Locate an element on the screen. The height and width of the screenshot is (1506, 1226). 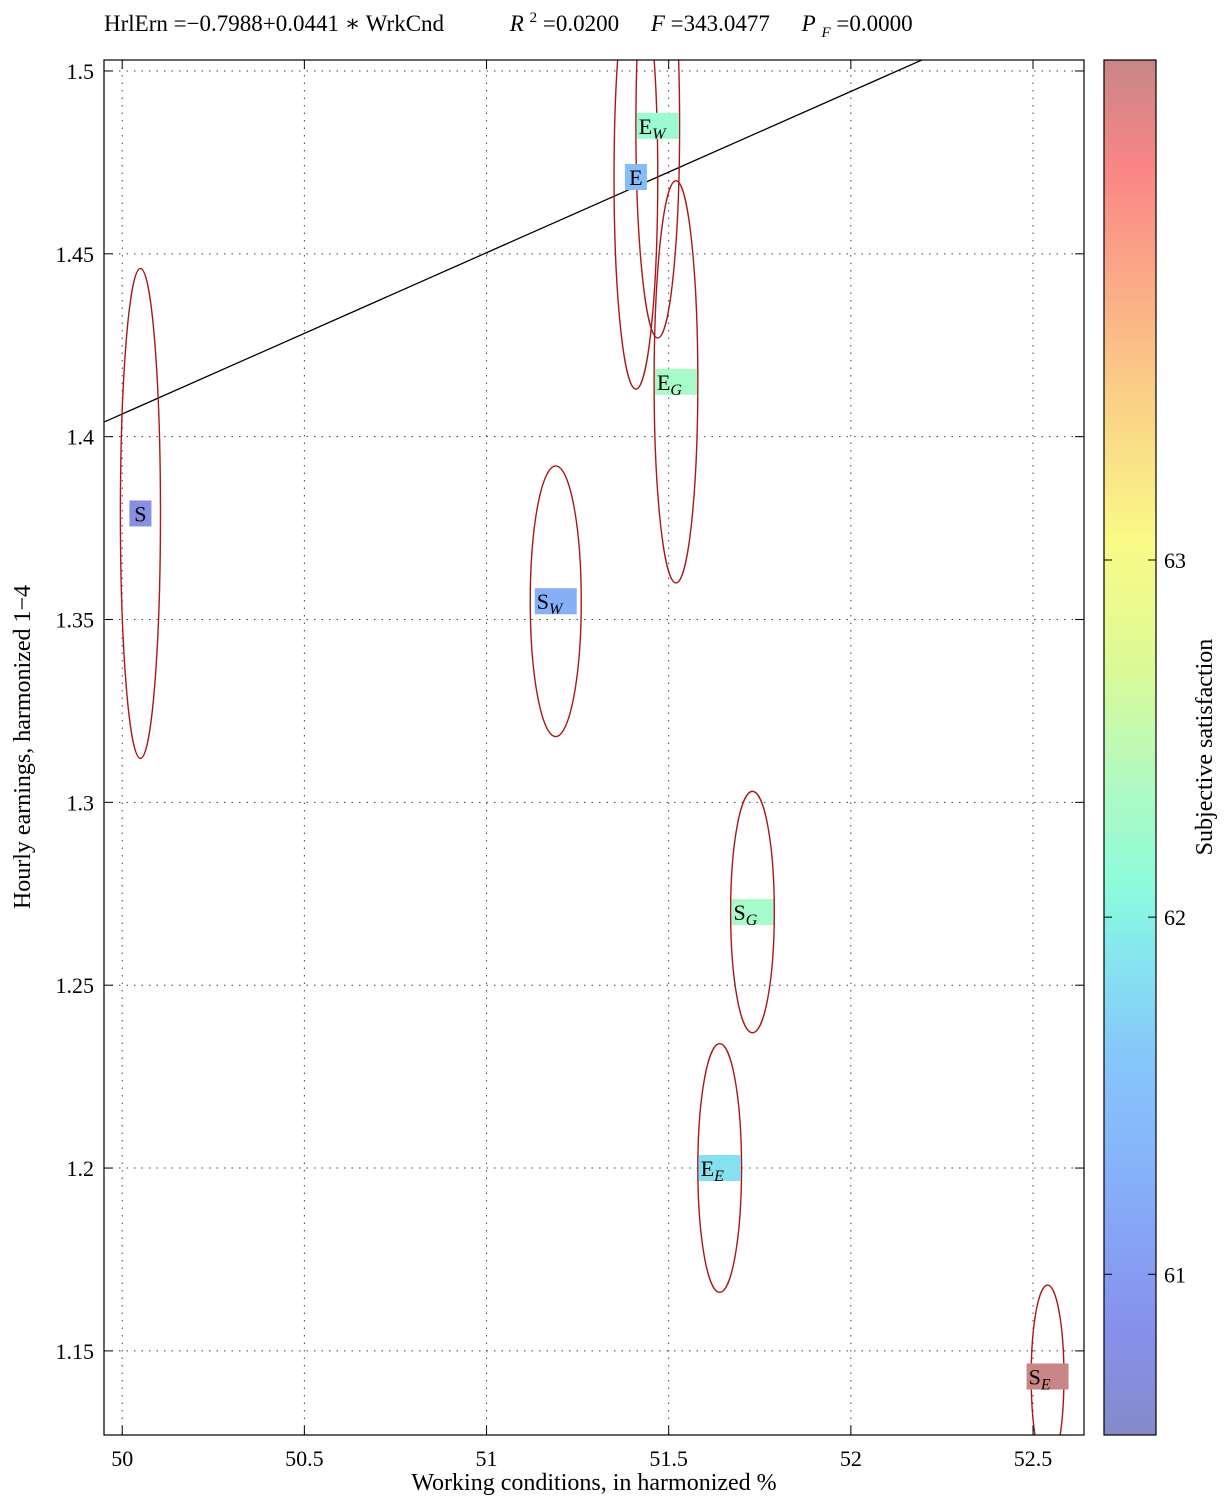
title-pf-sub: F is located at coordinates (825, 33).